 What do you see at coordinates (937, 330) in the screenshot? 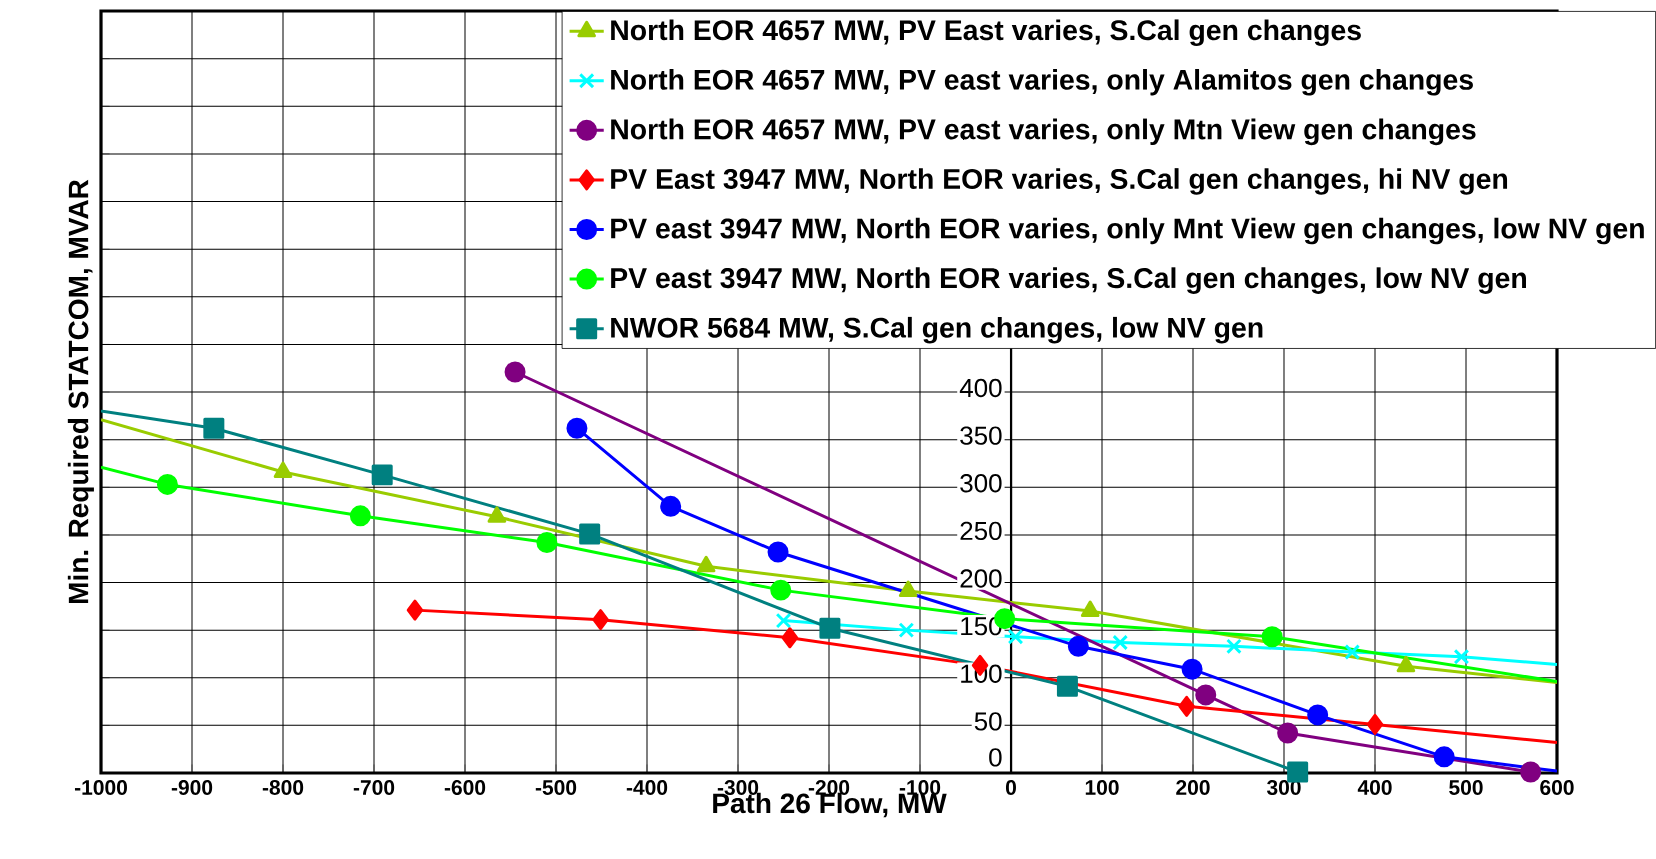
I see `legend-label: NWOR 5684 MW, S.Cal gen changes, low NV gen` at bounding box center [937, 330].